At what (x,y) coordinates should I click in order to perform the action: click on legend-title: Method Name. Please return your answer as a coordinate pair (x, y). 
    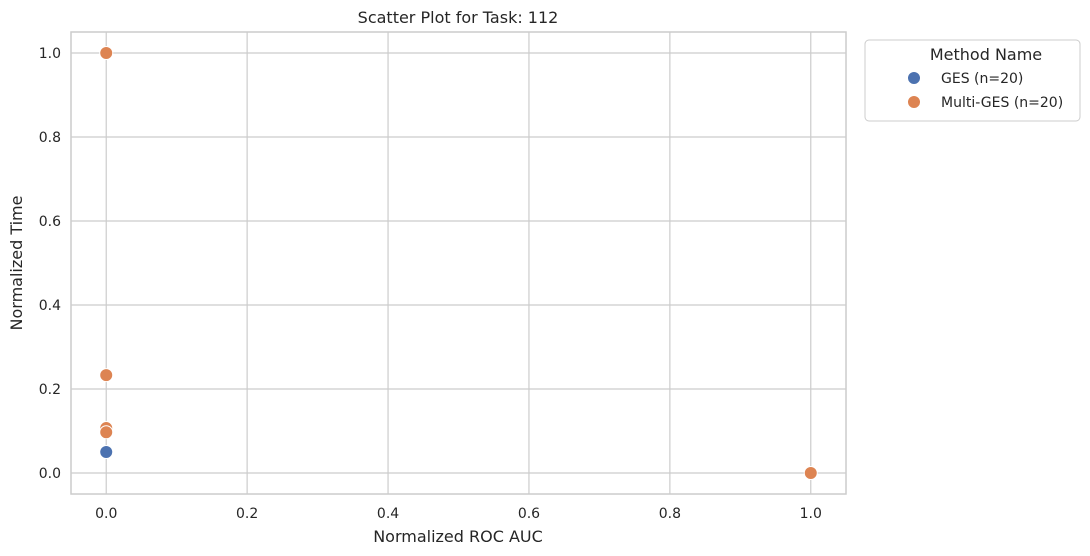
    Looking at the image, I should click on (986, 54).